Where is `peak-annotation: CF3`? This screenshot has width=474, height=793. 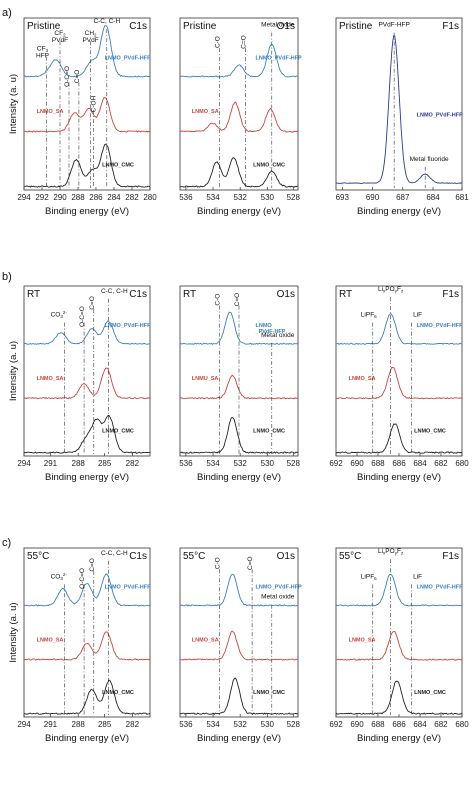
peak-annotation: CF3 is located at coordinates (43, 50).